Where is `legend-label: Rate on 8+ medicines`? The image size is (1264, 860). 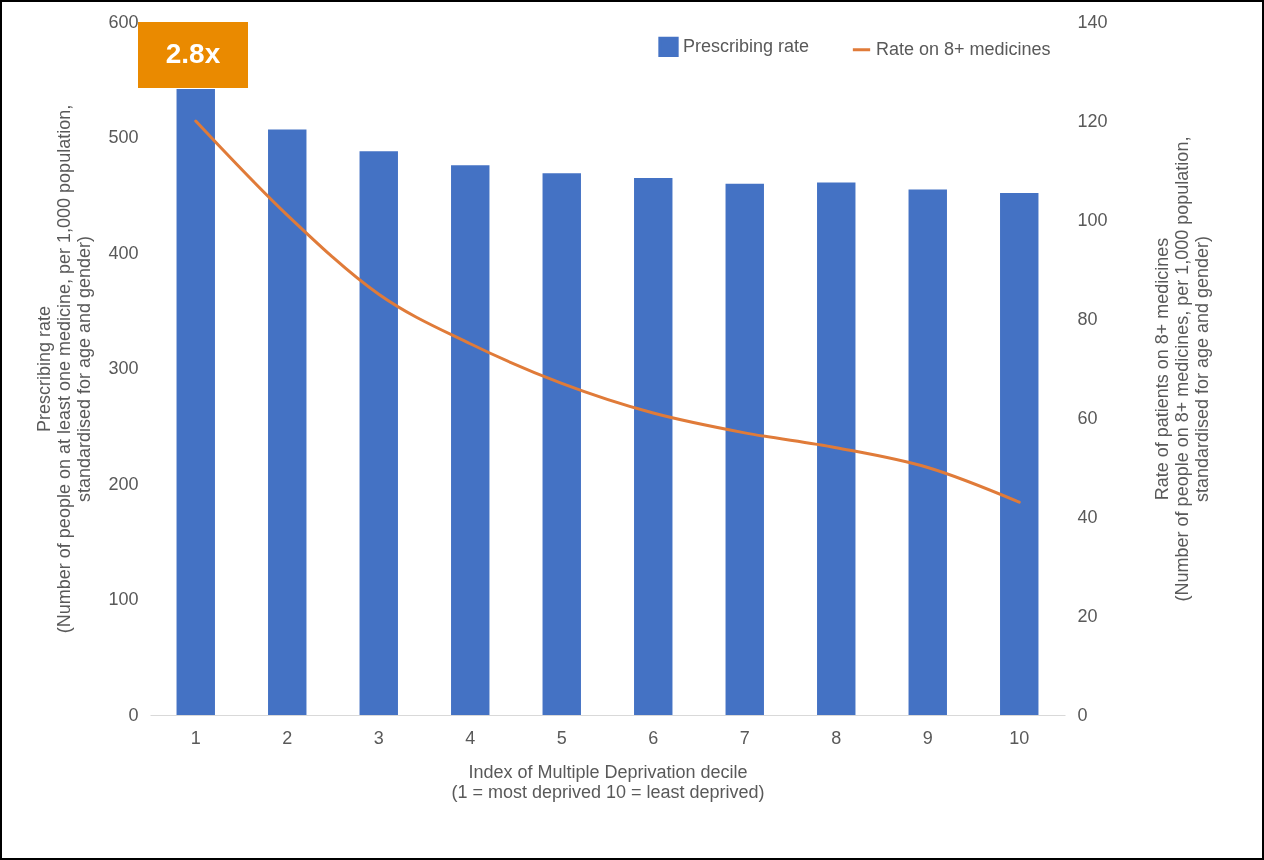
legend-label: Rate on 8+ medicines is located at coordinates (963, 48).